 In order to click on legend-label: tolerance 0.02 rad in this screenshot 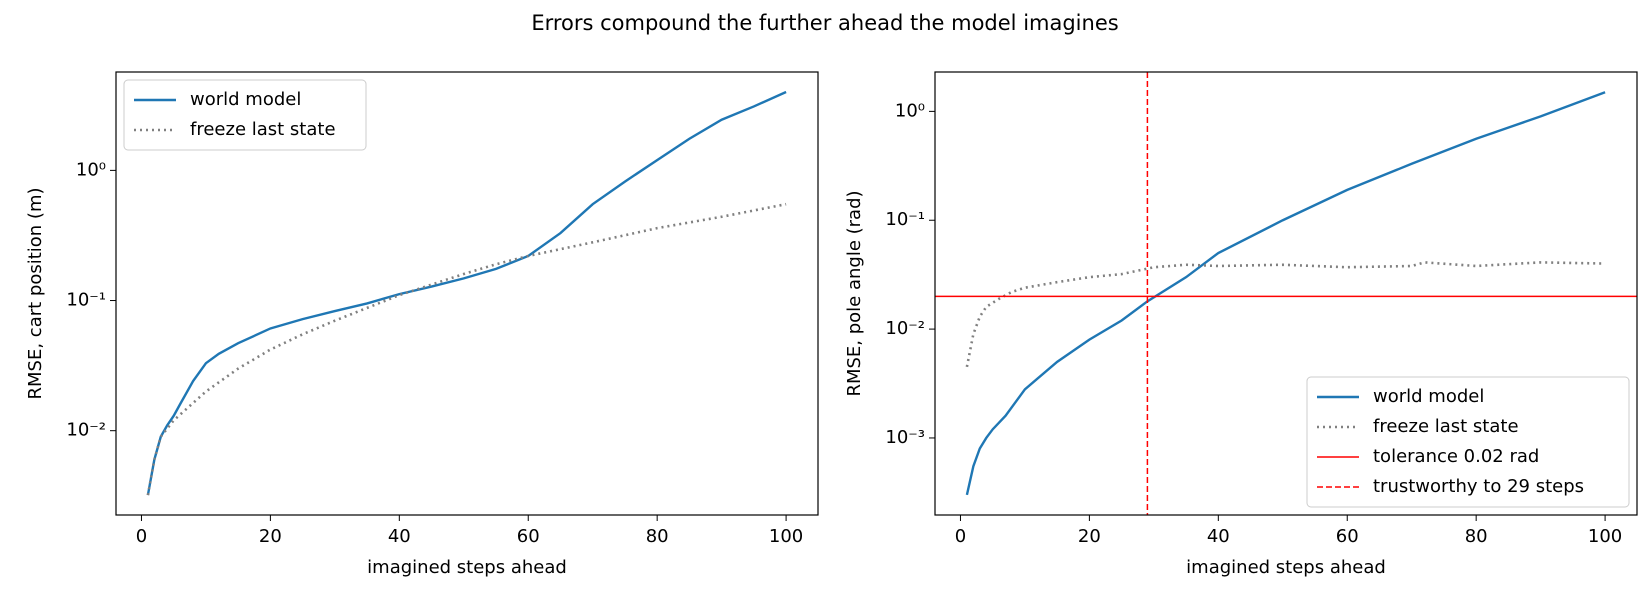, I will do `click(1456, 456)`.